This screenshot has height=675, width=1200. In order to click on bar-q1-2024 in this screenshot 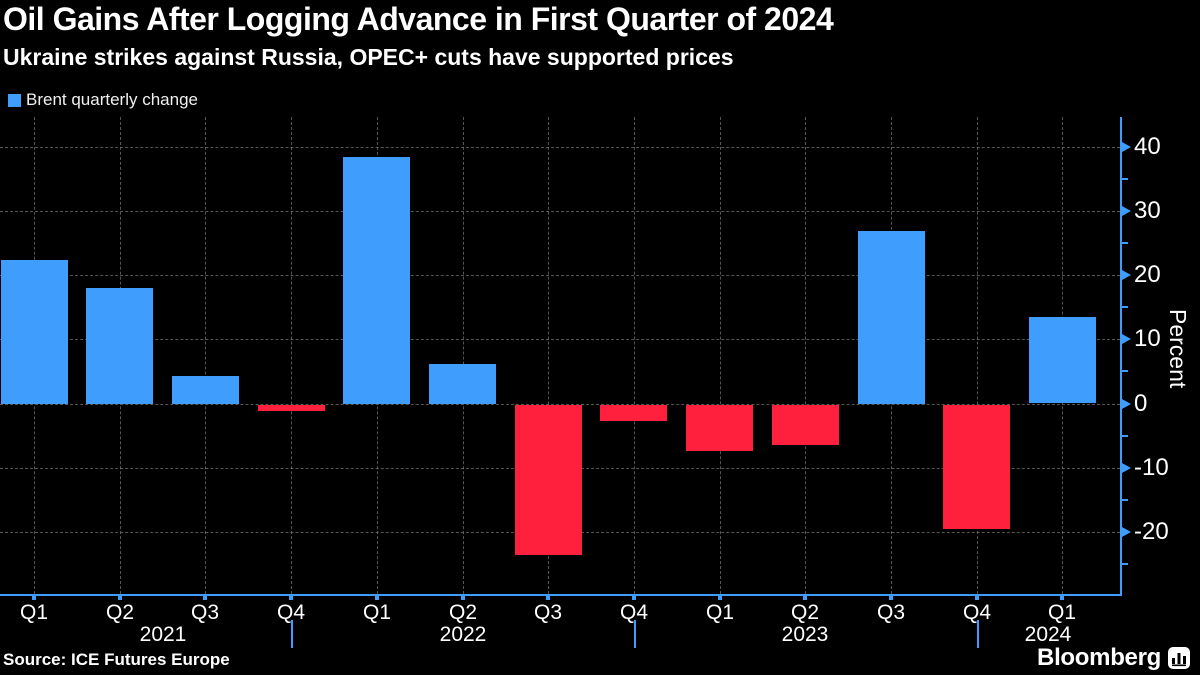, I will do `click(1062, 360)`.